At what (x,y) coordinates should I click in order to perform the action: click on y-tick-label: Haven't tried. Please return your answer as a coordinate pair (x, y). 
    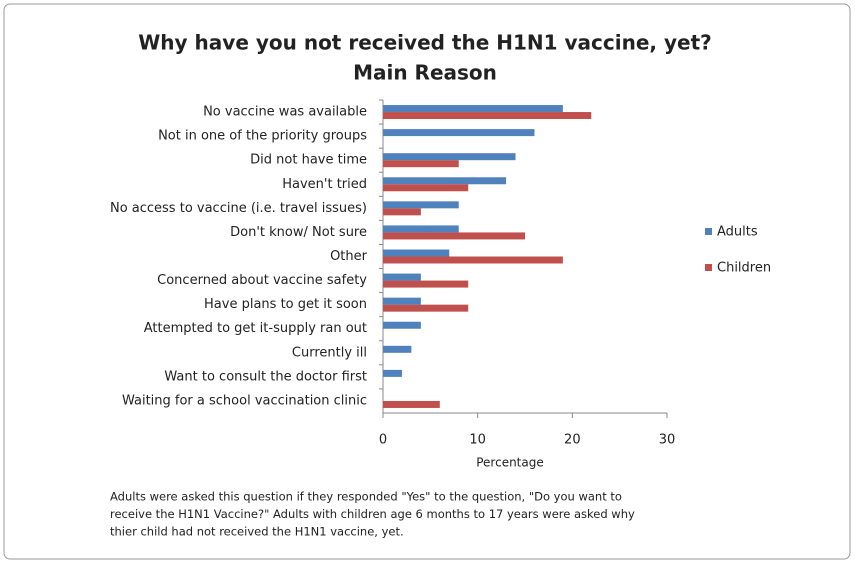
    Looking at the image, I should click on (324, 184).